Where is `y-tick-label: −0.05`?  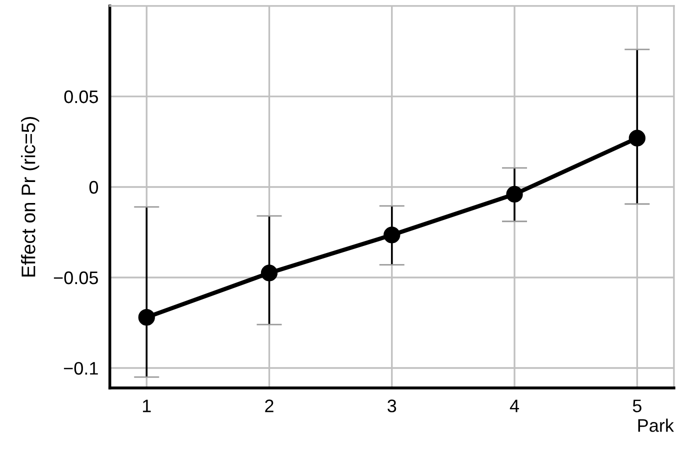 y-tick-label: −0.05 is located at coordinates (76, 277).